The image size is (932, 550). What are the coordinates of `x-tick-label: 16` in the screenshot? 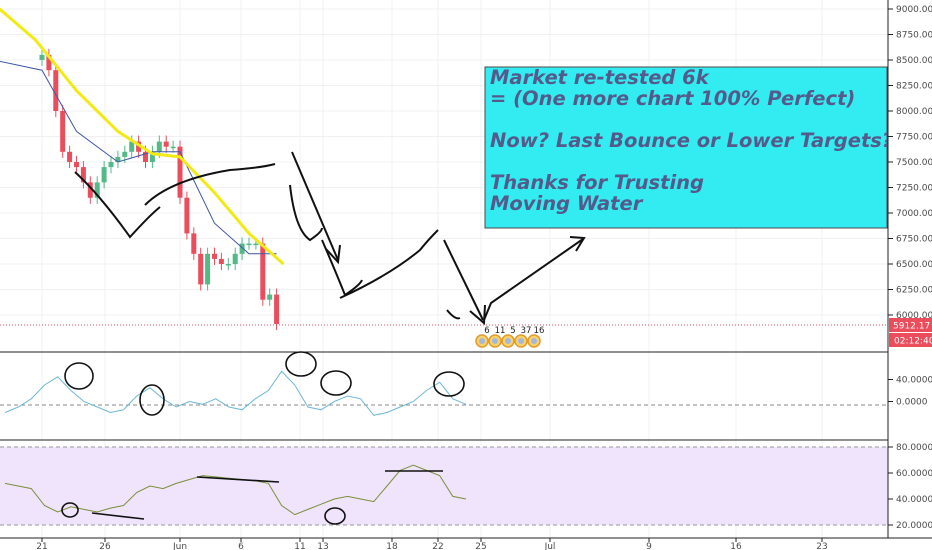 It's located at (736, 546).